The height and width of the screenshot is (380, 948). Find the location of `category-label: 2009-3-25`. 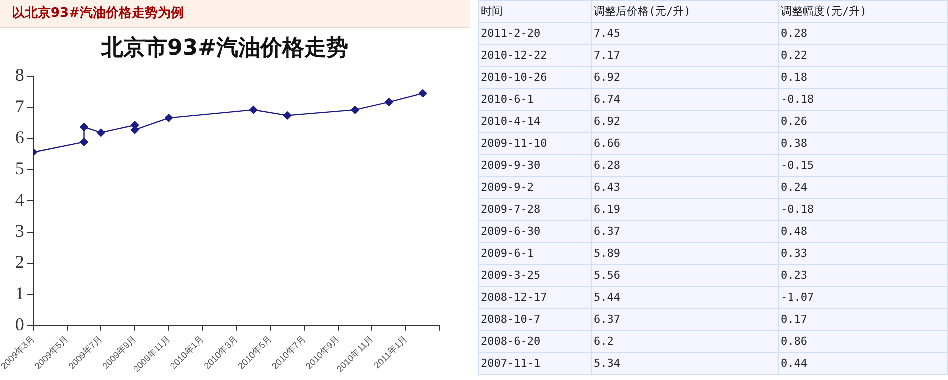

category-label: 2009-3-25 is located at coordinates (535, 275).